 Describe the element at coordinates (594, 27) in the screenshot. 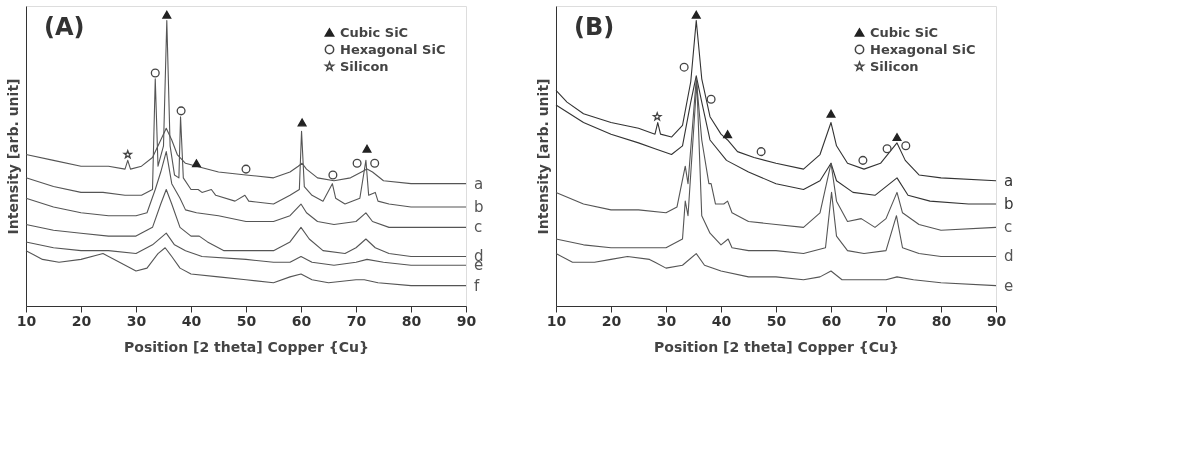

I see `chart-title: (B)` at that location.